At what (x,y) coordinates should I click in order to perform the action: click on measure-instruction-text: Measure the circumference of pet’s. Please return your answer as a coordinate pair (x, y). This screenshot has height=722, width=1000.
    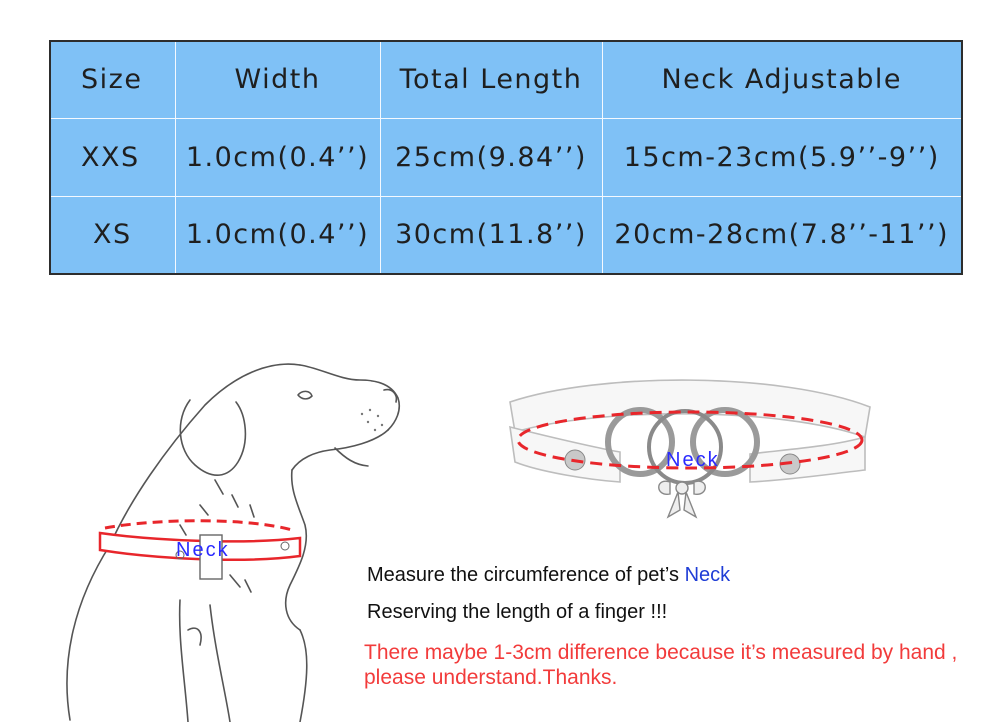
    Looking at the image, I should click on (526, 575).